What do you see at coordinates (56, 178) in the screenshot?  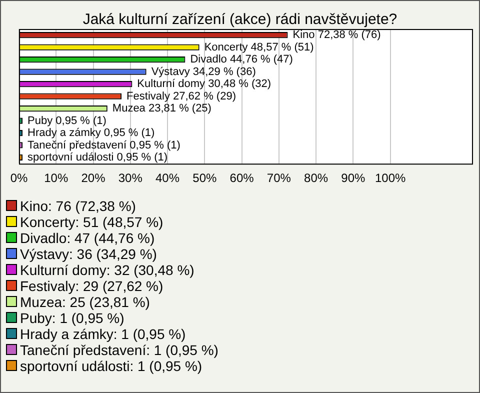 I see `x-tick-label: 10%` at bounding box center [56, 178].